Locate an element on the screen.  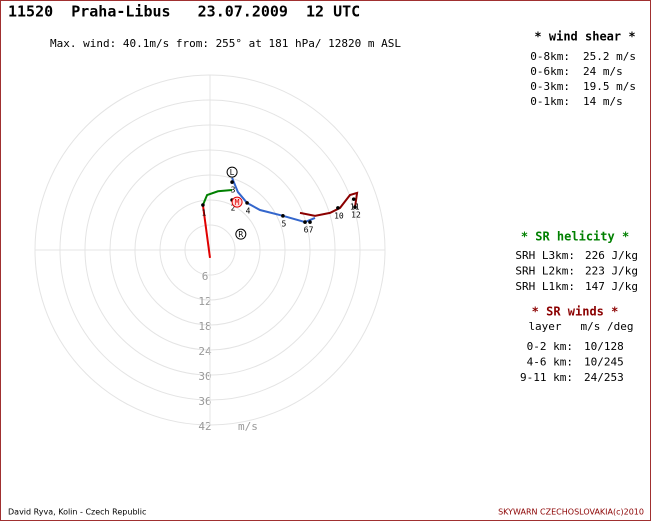
level-label: 3 is located at coordinates (233, 190).